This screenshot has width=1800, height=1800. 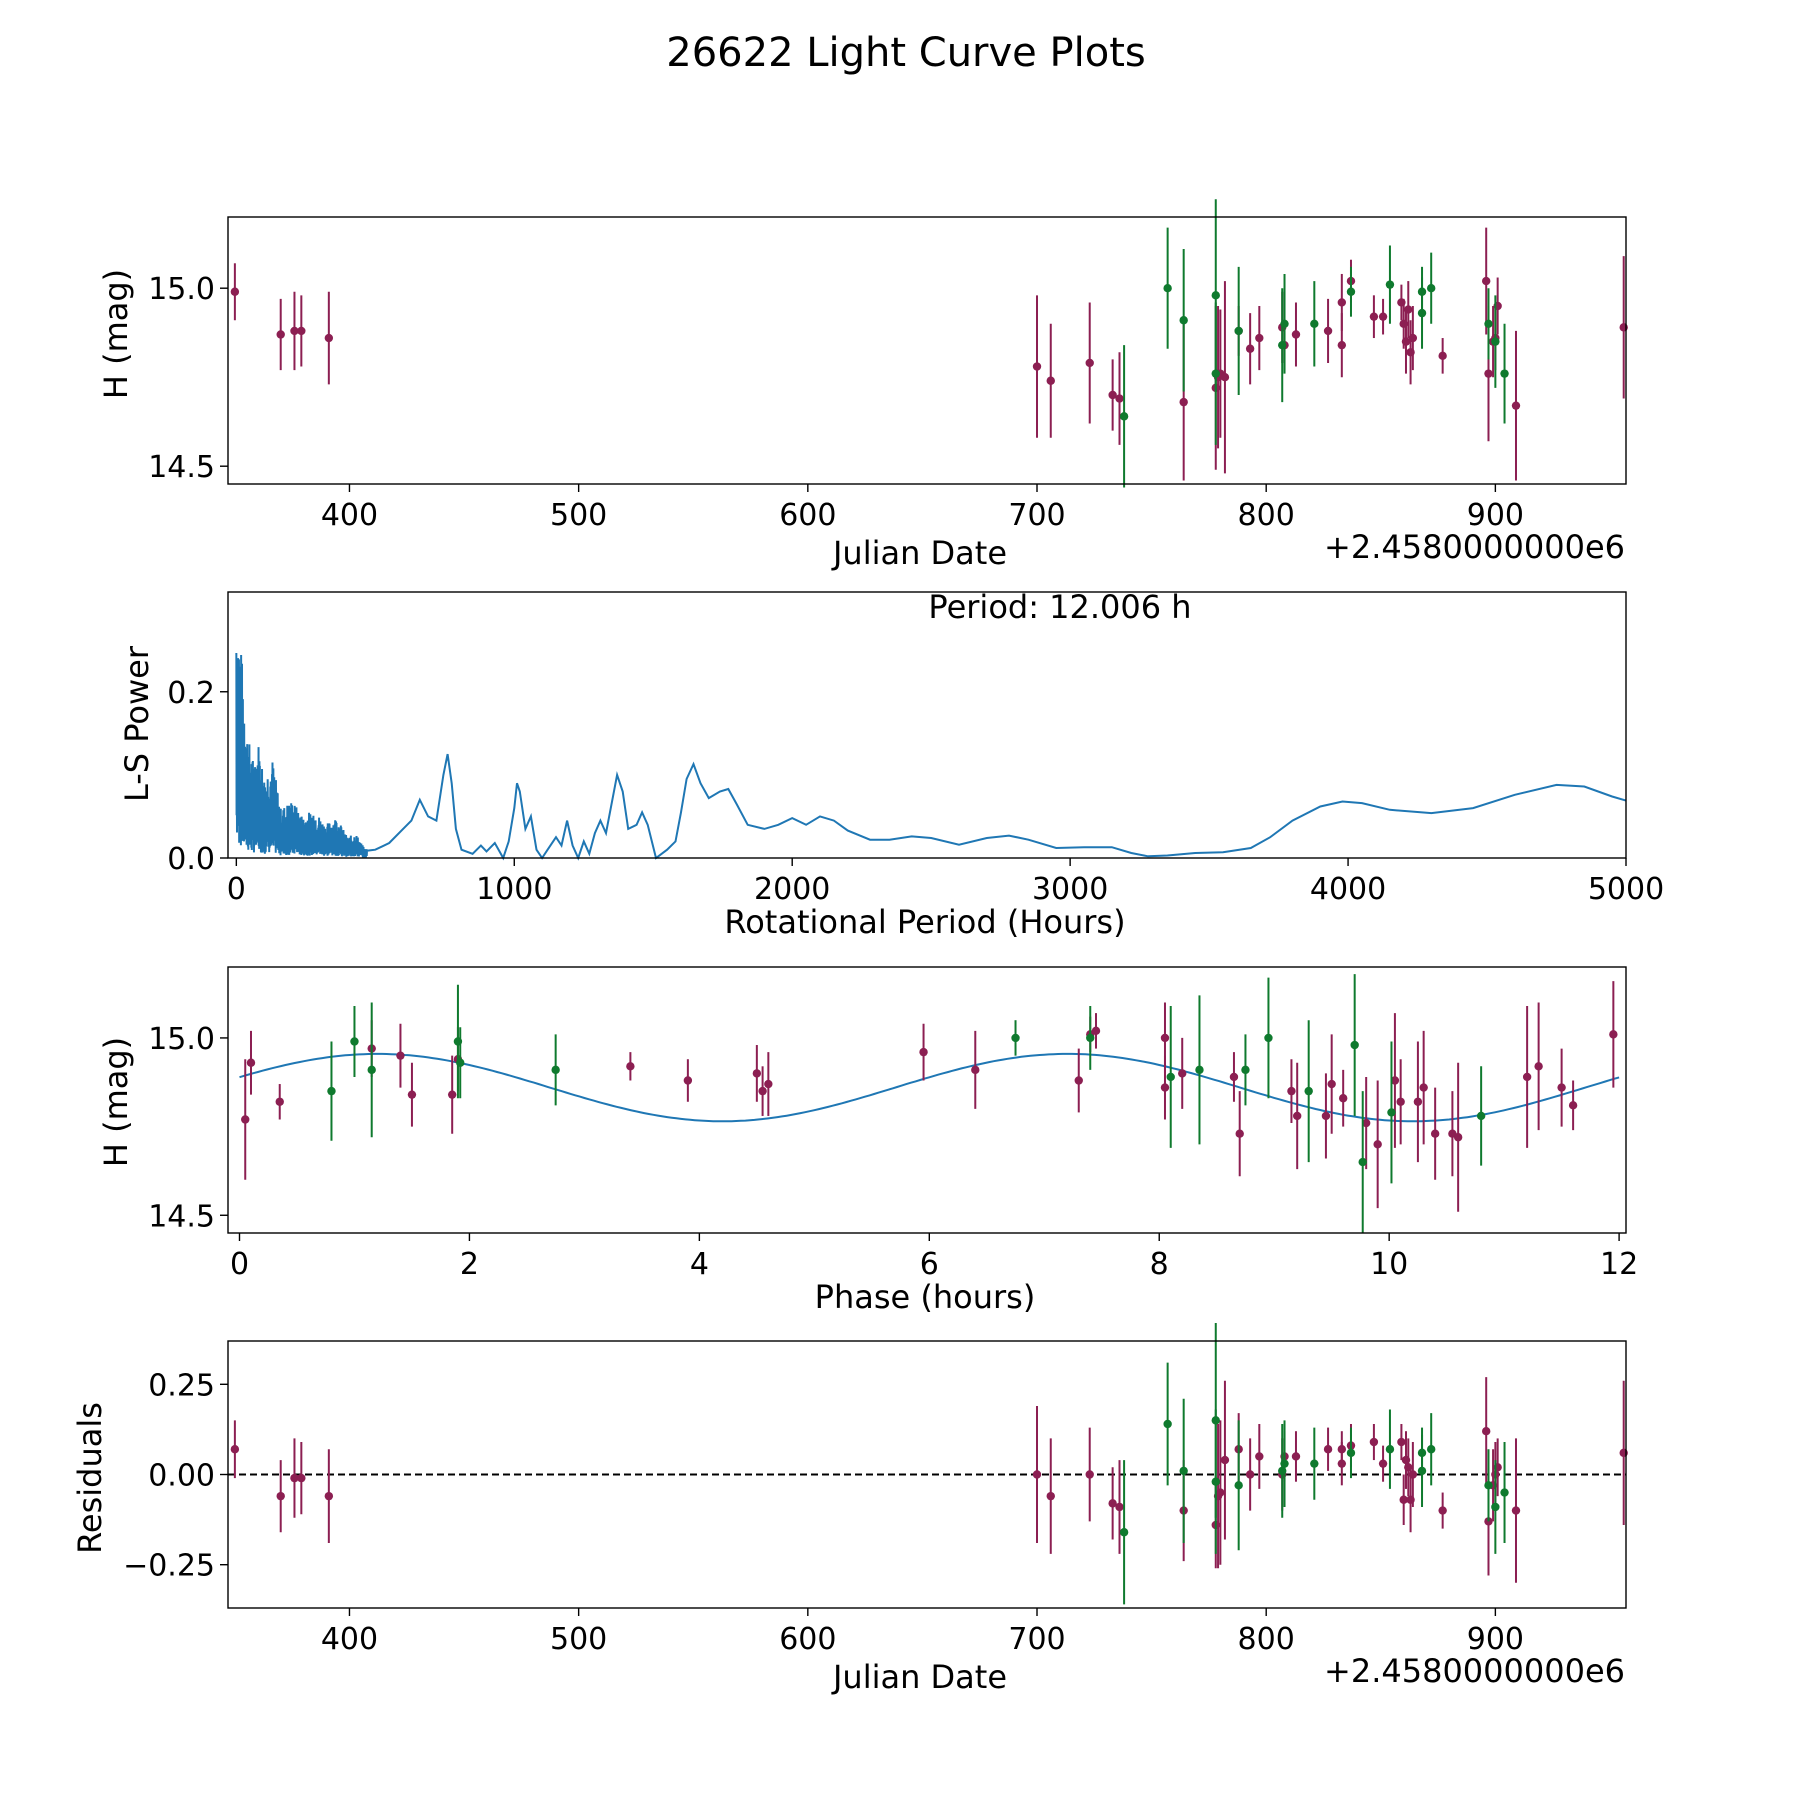 What do you see at coordinates (1348, 889) in the screenshot?
I see `lomb_scargle_periodogram-xtick-label: 4000` at bounding box center [1348, 889].